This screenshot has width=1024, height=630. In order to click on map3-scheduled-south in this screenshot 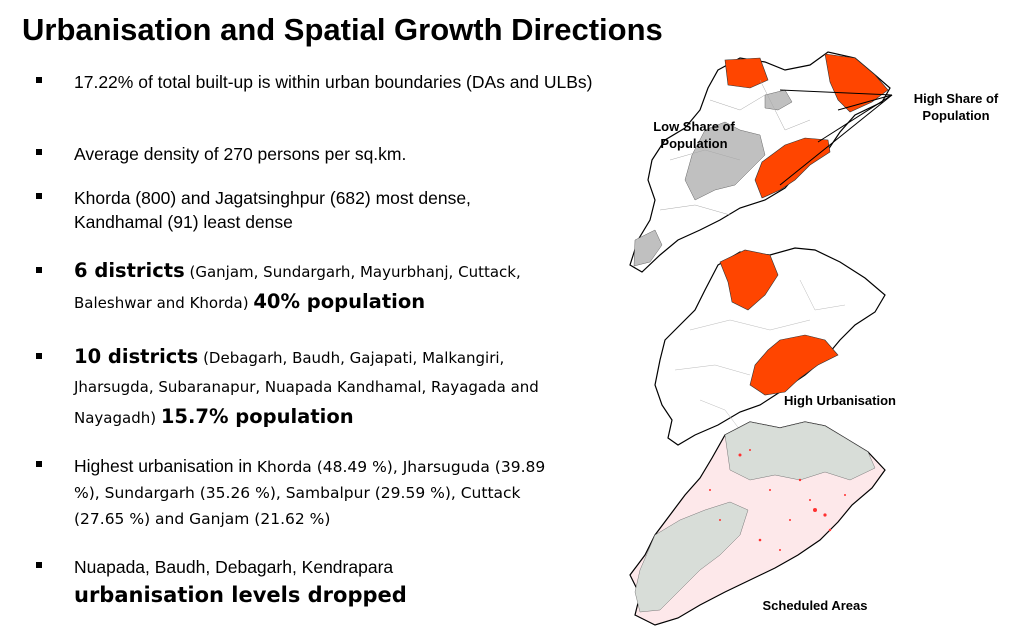, I will do `click(691, 557)`.